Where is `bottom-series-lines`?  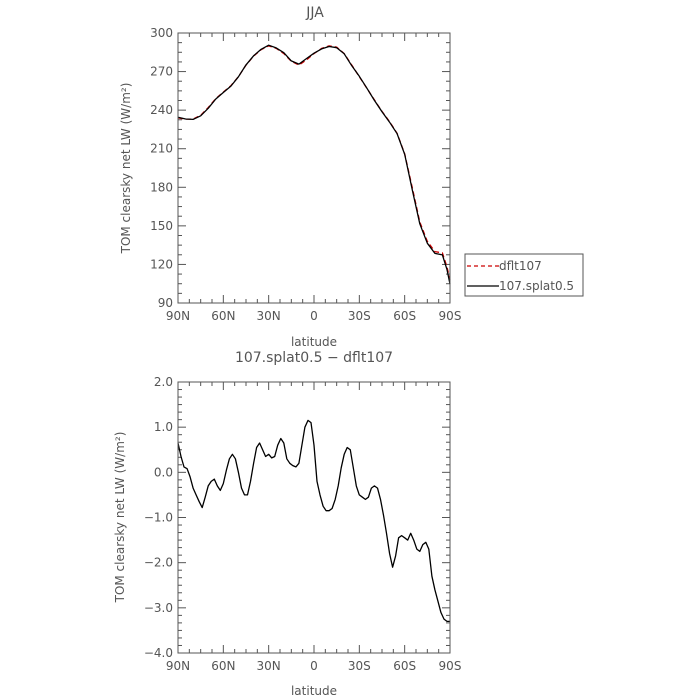 bottom-series-lines is located at coordinates (313, 521).